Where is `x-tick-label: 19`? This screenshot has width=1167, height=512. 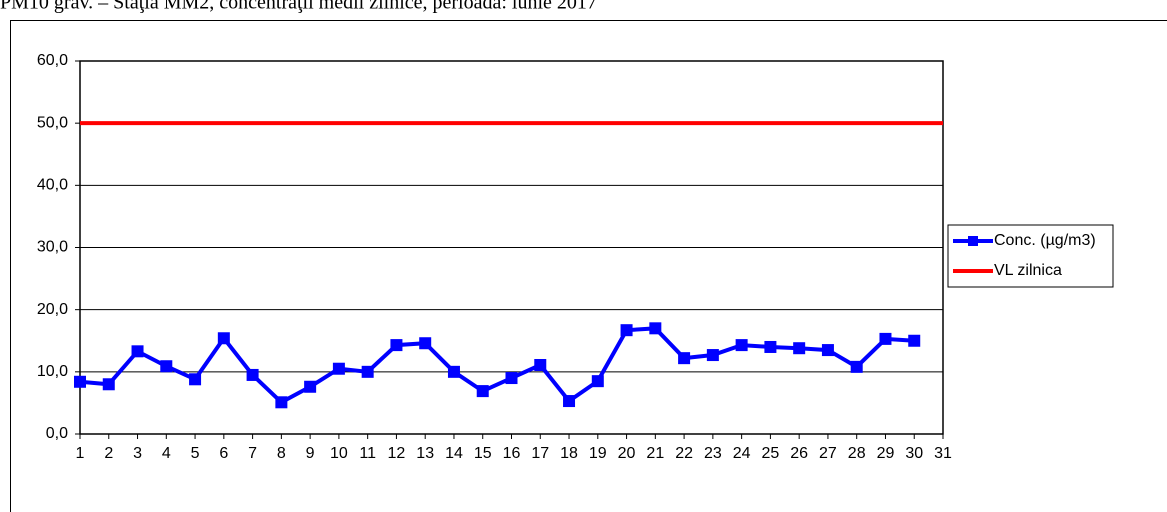 x-tick-label: 19 is located at coordinates (598, 453).